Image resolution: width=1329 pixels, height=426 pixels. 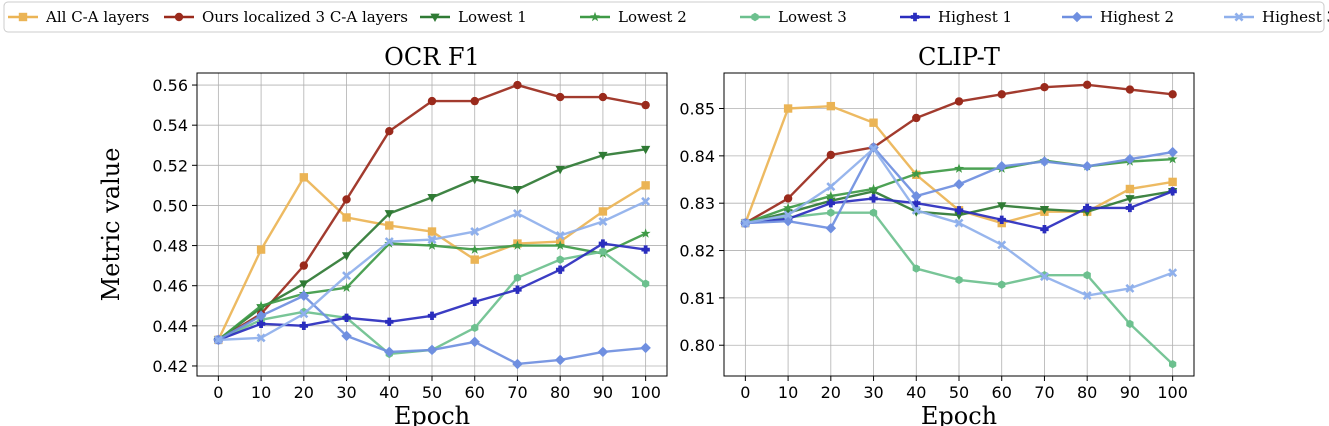 What do you see at coordinates (812, 17) in the screenshot?
I see `legend-label-lowest-3: Lowest 3` at bounding box center [812, 17].